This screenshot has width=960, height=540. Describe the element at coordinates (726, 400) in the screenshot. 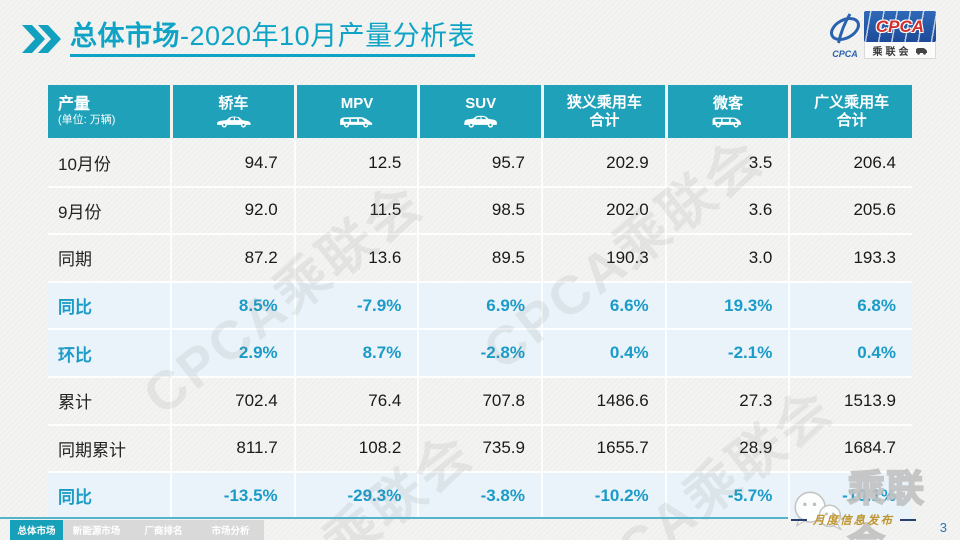

I see `table-cell: 27.3` at that location.